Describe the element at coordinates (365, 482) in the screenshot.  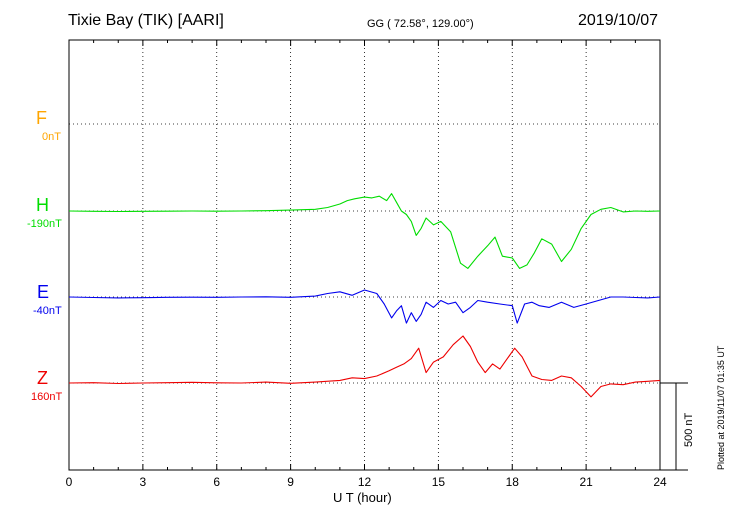
I see `x-tick-label: 12` at that location.